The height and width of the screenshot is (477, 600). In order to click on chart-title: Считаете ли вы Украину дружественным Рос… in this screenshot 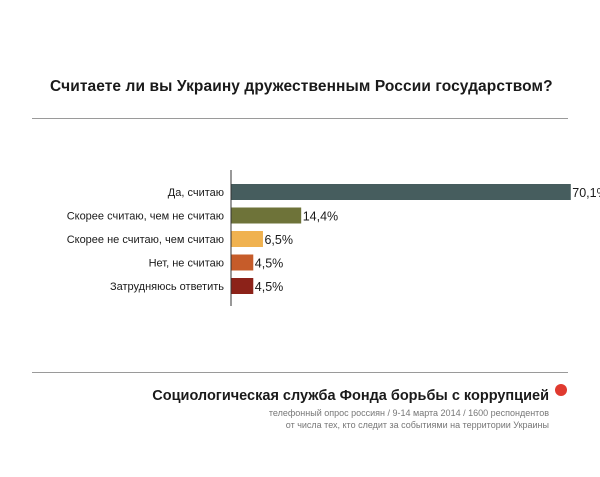, I will do `click(301, 86)`.